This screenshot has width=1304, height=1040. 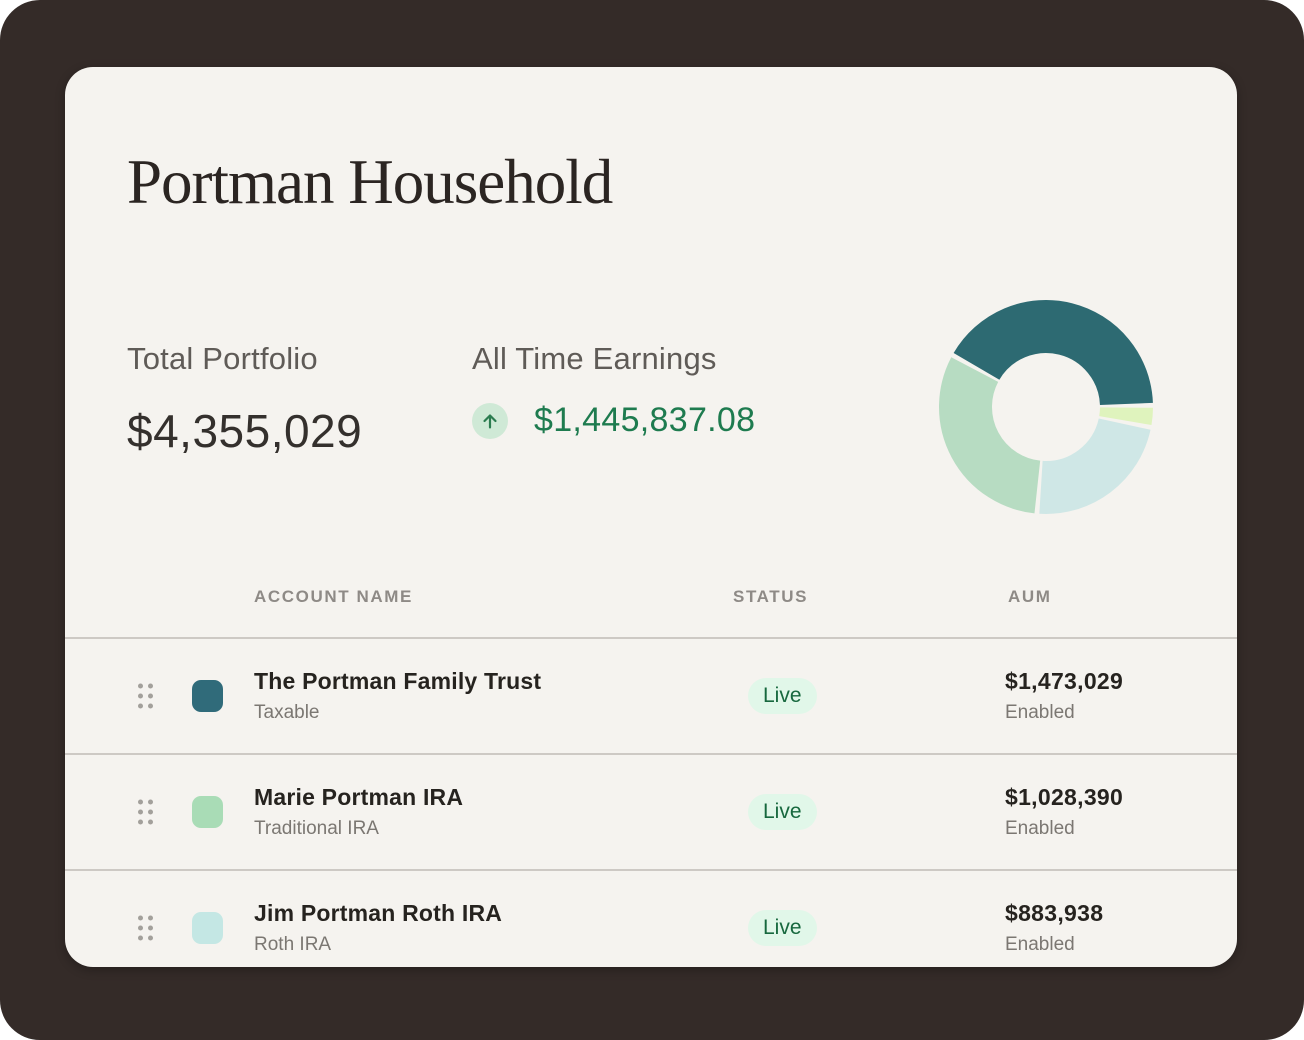 What do you see at coordinates (244, 399) in the screenshot?
I see `total-portfolio-metric: Total Portfolio $4,355,029` at bounding box center [244, 399].